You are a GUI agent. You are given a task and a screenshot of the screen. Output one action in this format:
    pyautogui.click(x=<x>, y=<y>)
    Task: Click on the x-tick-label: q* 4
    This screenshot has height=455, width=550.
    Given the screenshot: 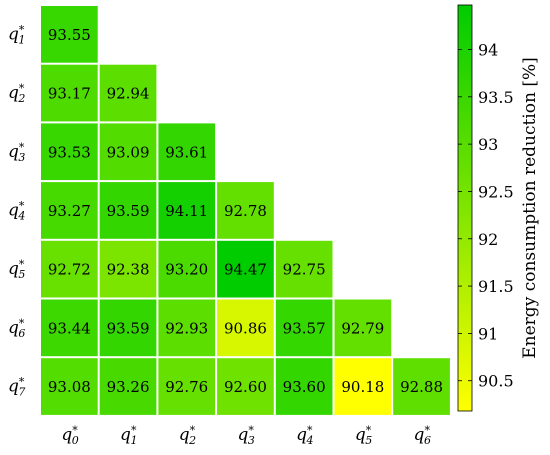 What is the action you would take?
    pyautogui.click(x=304, y=436)
    